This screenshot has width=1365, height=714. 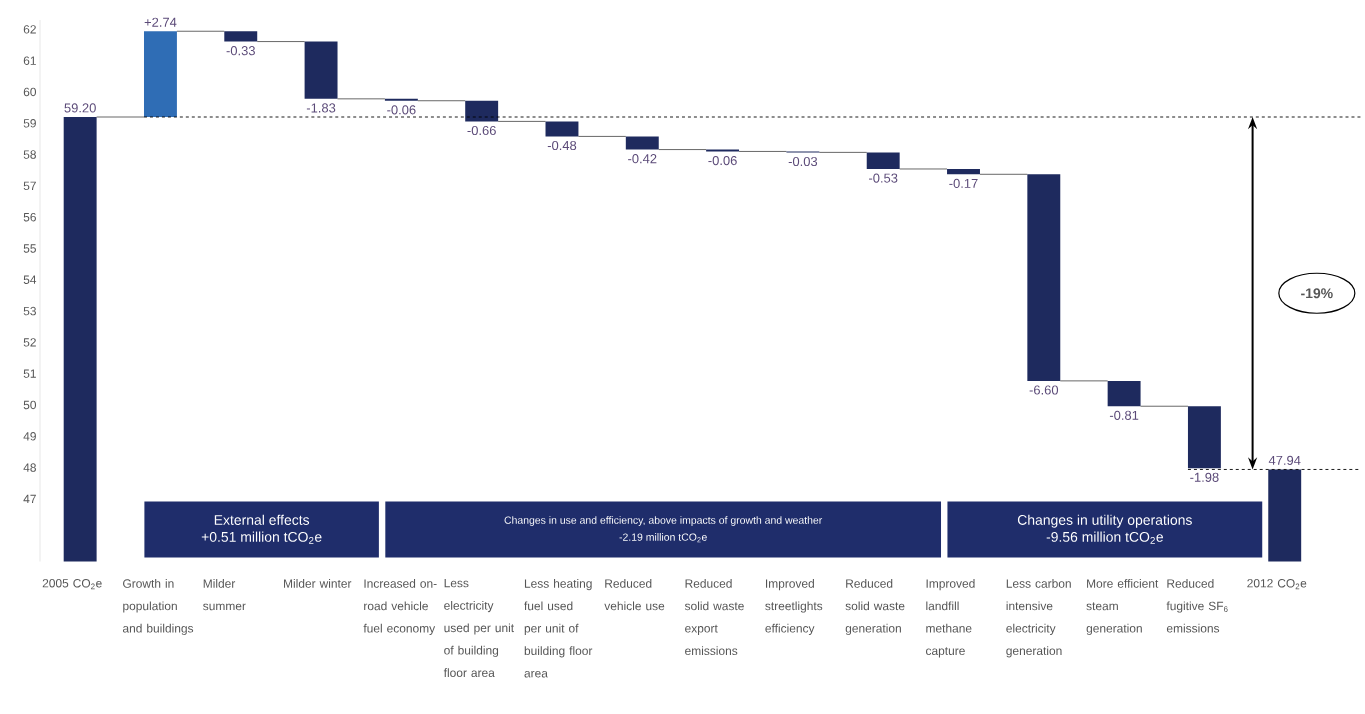 What do you see at coordinates (29, 467) in the screenshot?
I see `y-tick-label: 48` at bounding box center [29, 467].